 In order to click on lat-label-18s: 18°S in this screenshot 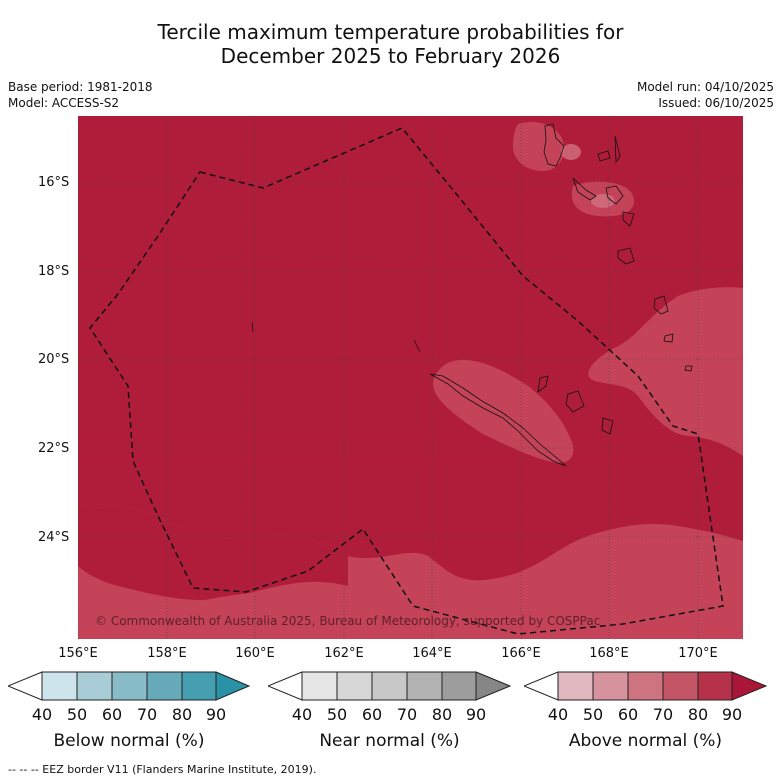, I will do `click(54, 271)`.